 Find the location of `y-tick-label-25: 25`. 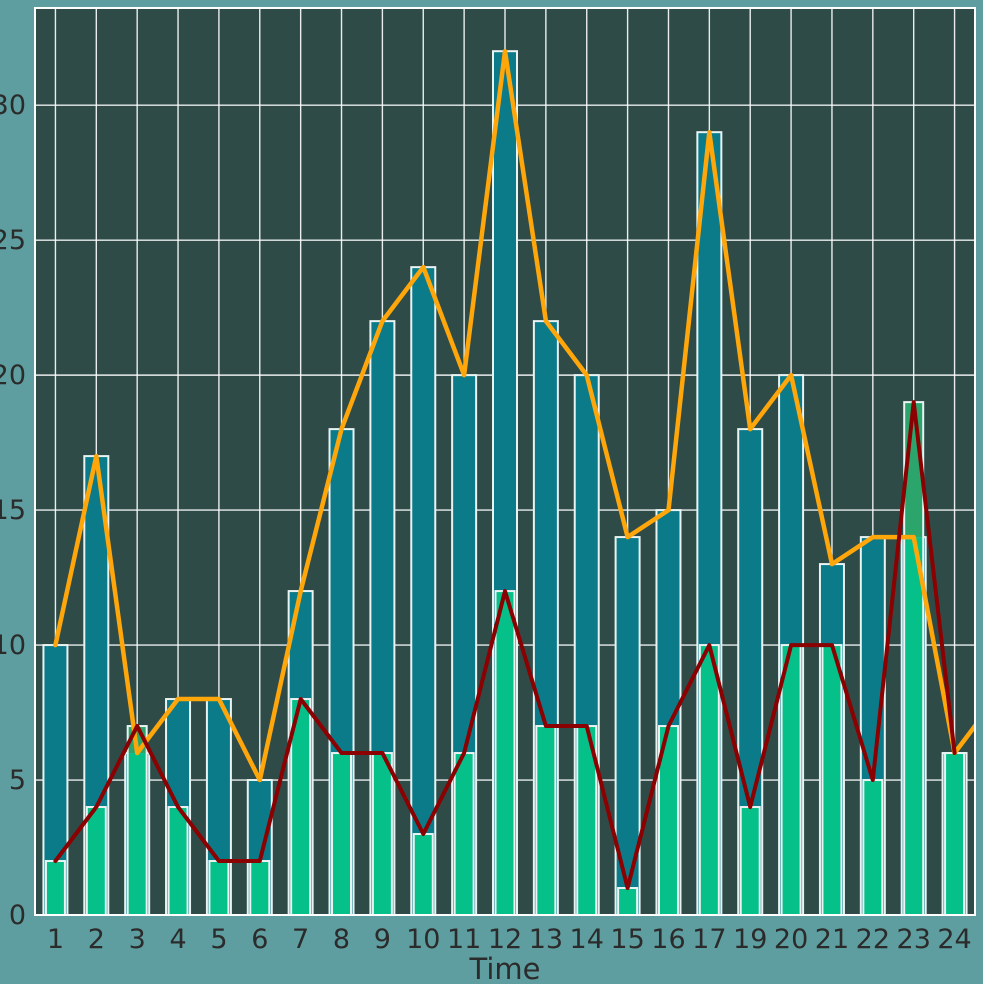

y-tick-label-25: 25 is located at coordinates (13, 240).